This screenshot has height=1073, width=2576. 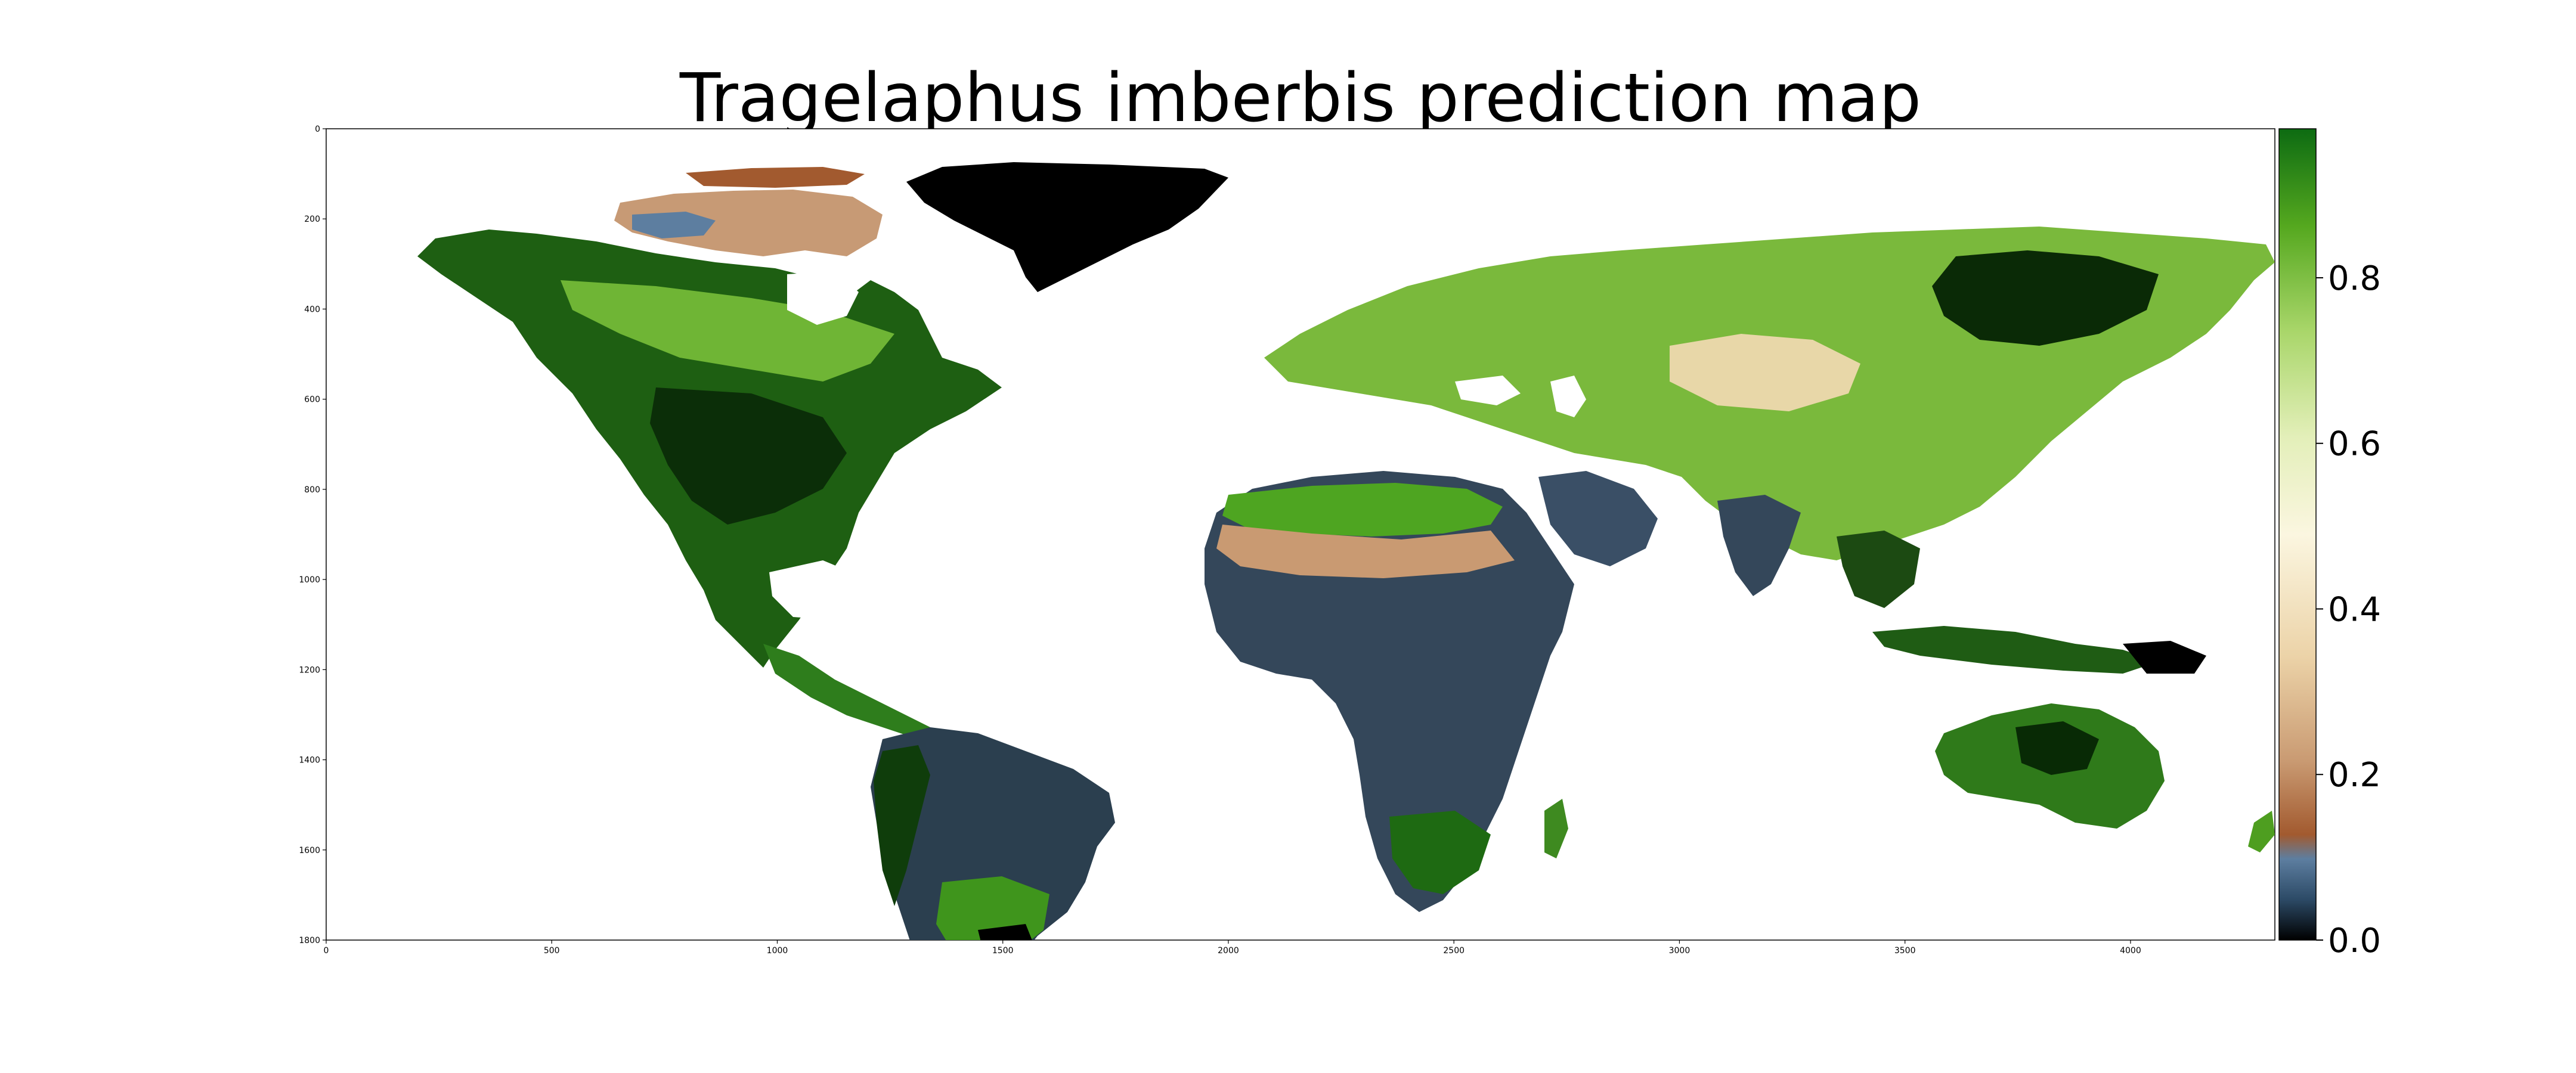 I want to click on x-tick-label: 4000, so click(x=2131, y=951).